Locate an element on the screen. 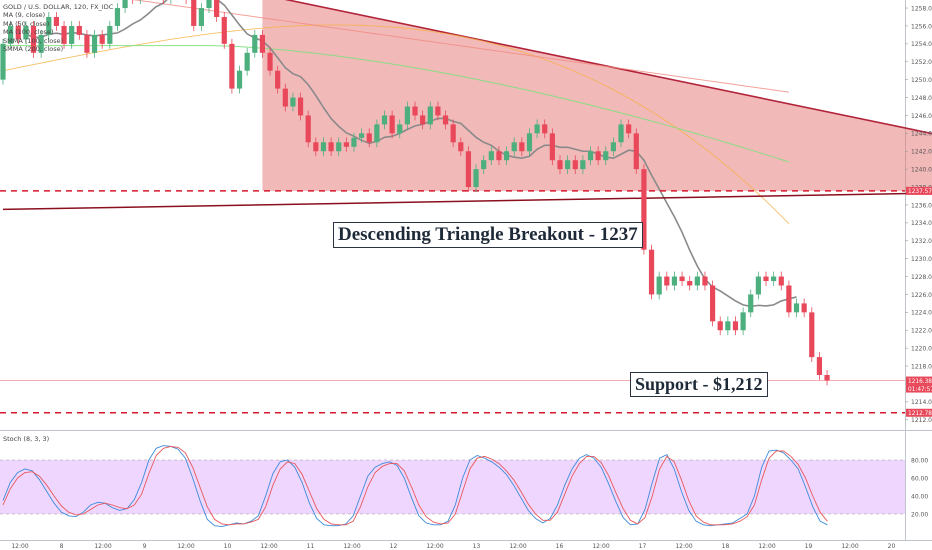 The image size is (932, 550). time-label-9: 12 is located at coordinates (394, 546).